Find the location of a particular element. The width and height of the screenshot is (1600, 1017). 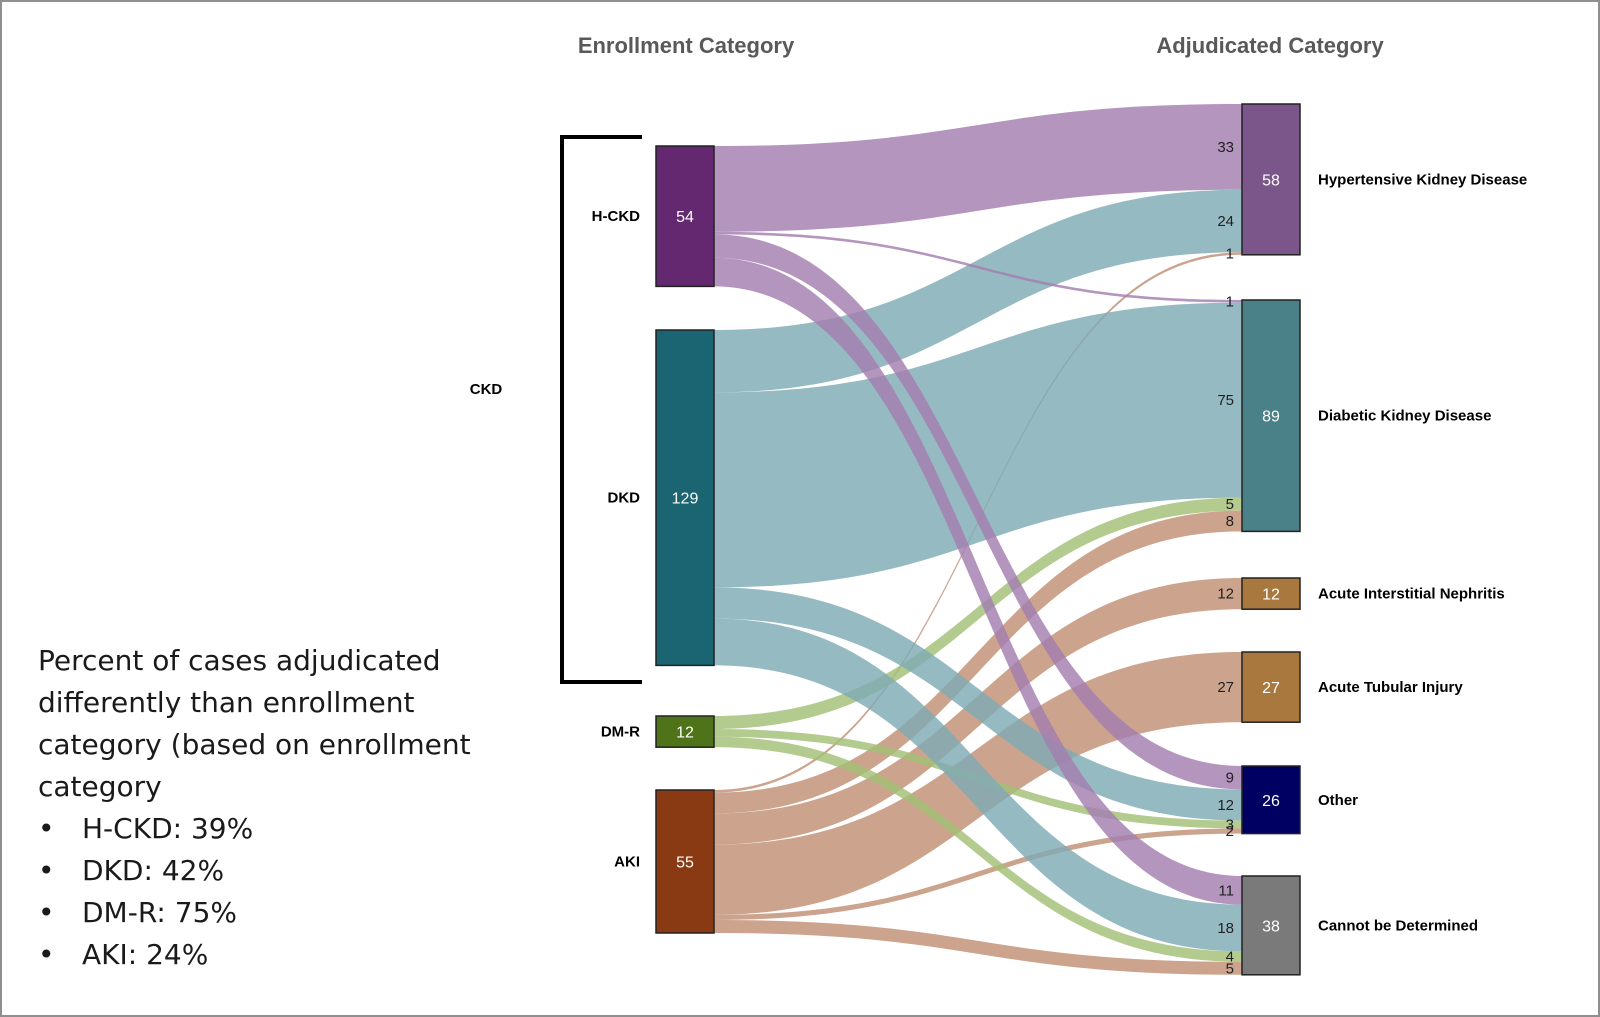

node-hkd is located at coordinates (1271, 179).